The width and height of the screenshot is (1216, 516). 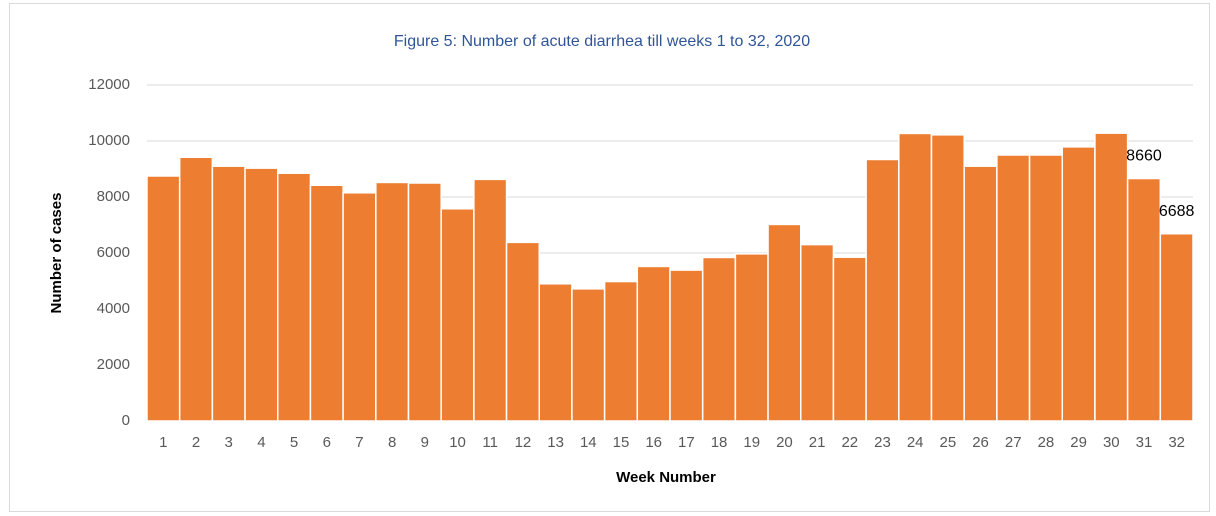 I want to click on x-tick-label: 29, so click(x=1078, y=442).